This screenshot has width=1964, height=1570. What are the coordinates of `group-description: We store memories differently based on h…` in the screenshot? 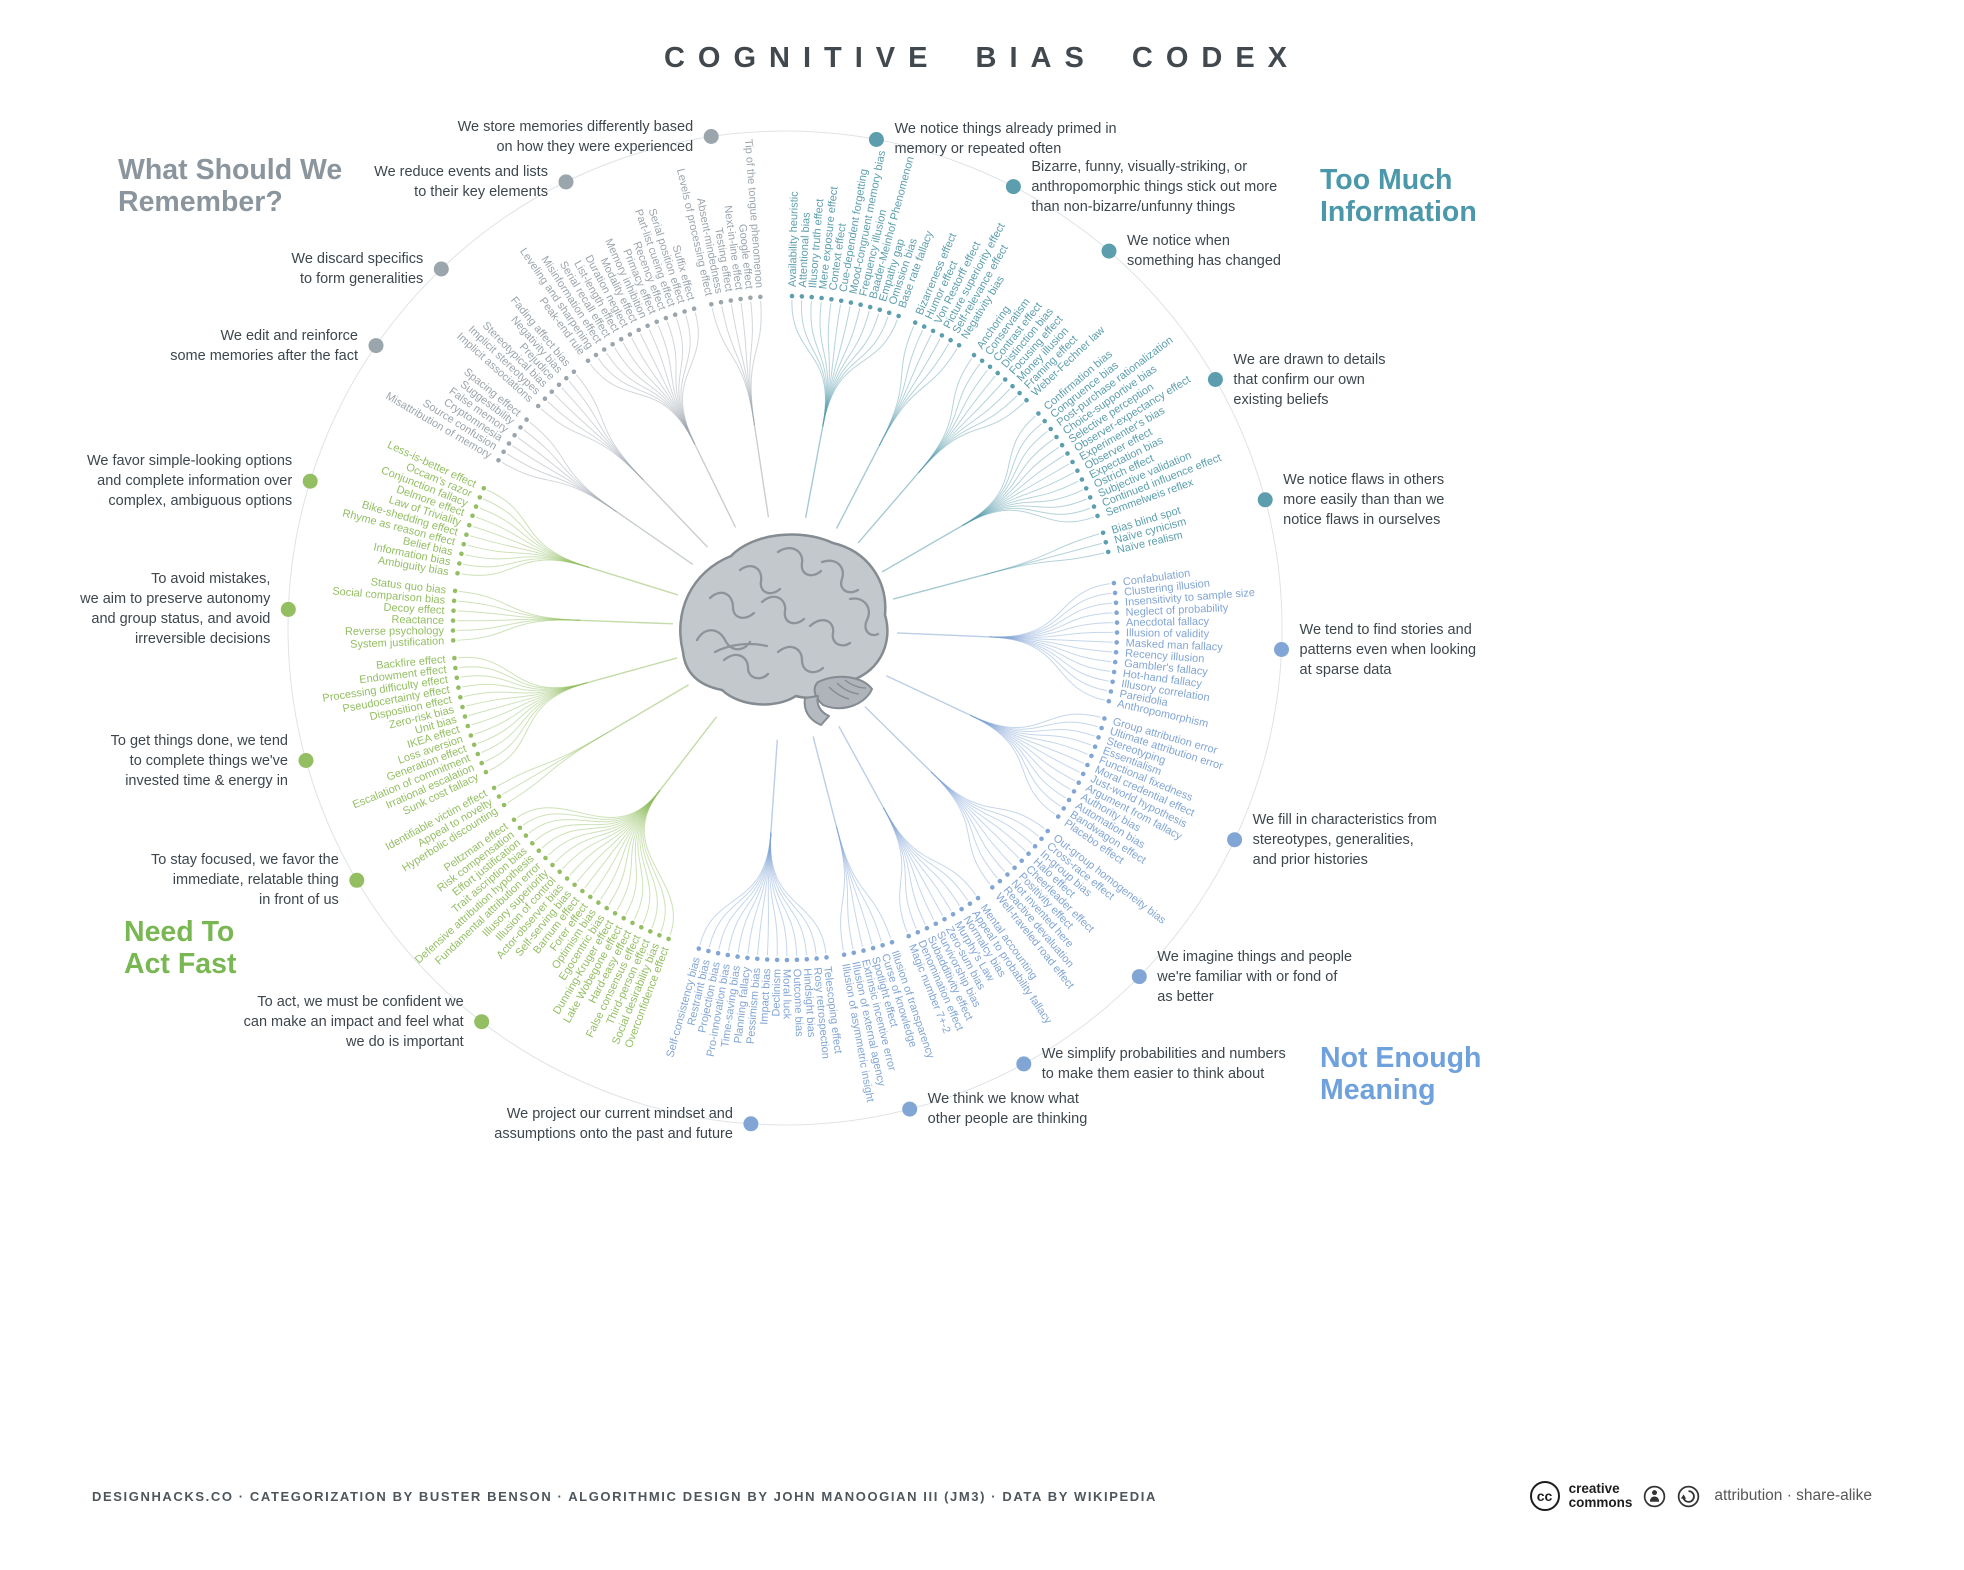 It's located at (575, 136).